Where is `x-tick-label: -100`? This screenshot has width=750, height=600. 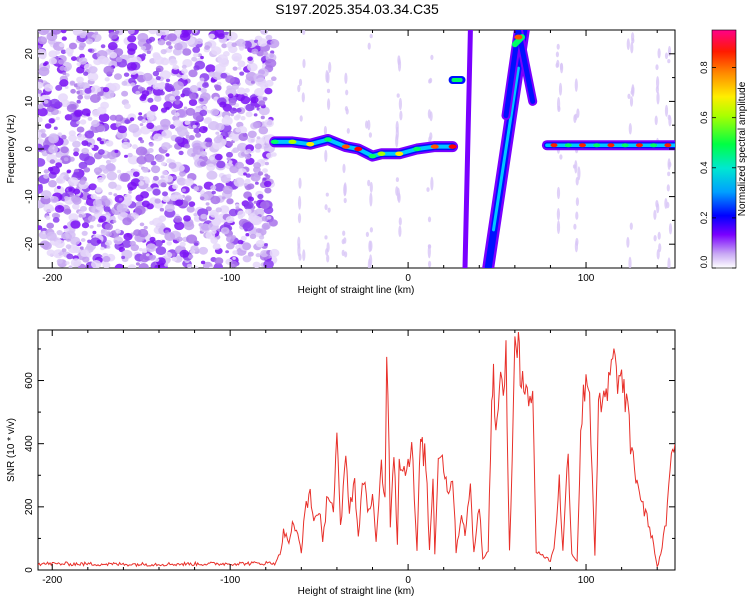 x-tick-label: -100 is located at coordinates (230, 278).